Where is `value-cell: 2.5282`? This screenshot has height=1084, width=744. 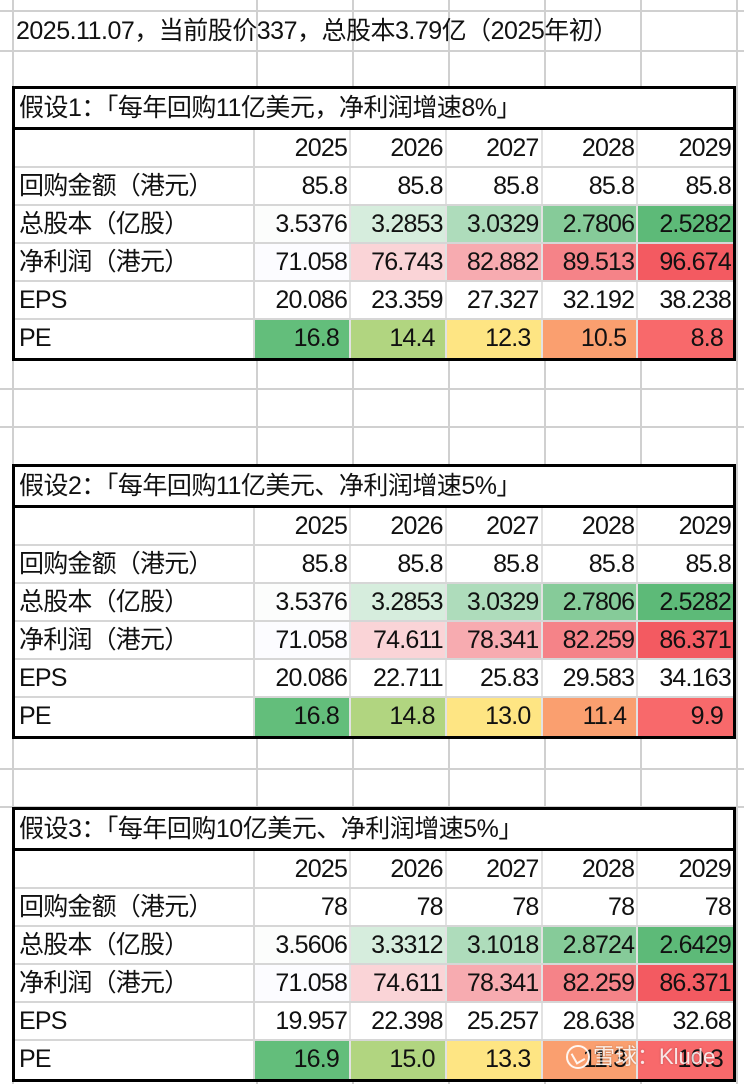 value-cell: 2.5282 is located at coordinates (685, 224).